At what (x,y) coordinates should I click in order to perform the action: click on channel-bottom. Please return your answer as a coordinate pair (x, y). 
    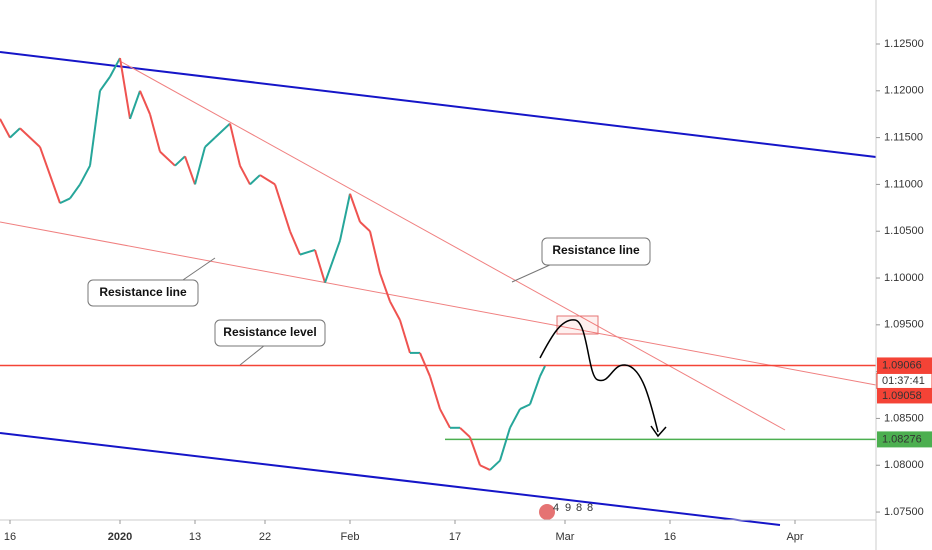
    Looking at the image, I should click on (390, 479).